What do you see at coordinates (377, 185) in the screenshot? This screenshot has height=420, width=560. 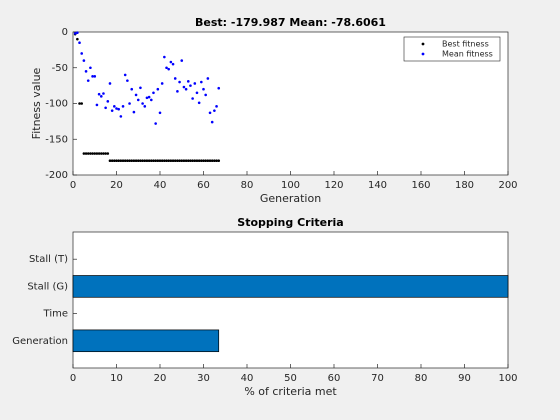 I see `x-tick-label: 140` at bounding box center [377, 185].